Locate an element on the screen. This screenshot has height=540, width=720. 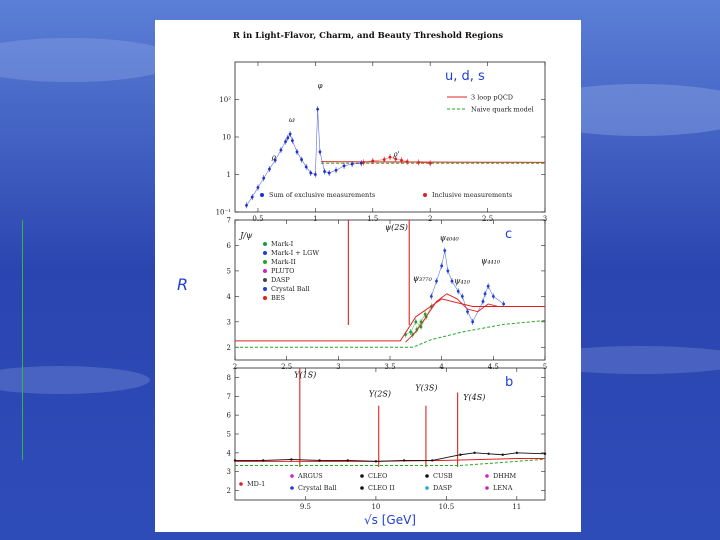
legend-entry: Sum of exclusive measurements is located at coordinates (322, 195).